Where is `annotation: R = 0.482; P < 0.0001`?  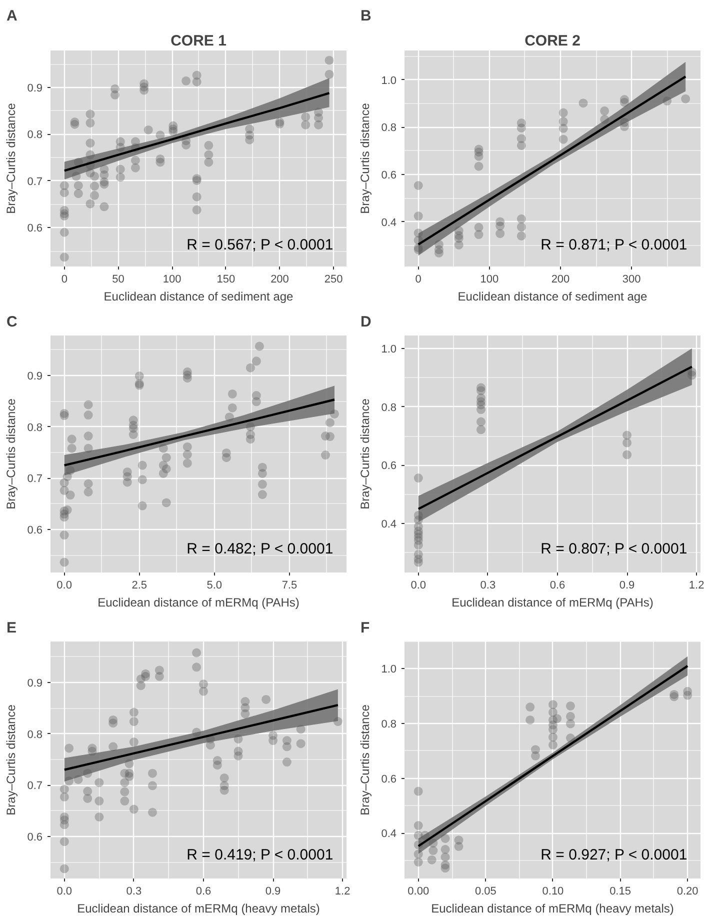 annotation: R = 0.482; P < 0.0001 is located at coordinates (260, 549).